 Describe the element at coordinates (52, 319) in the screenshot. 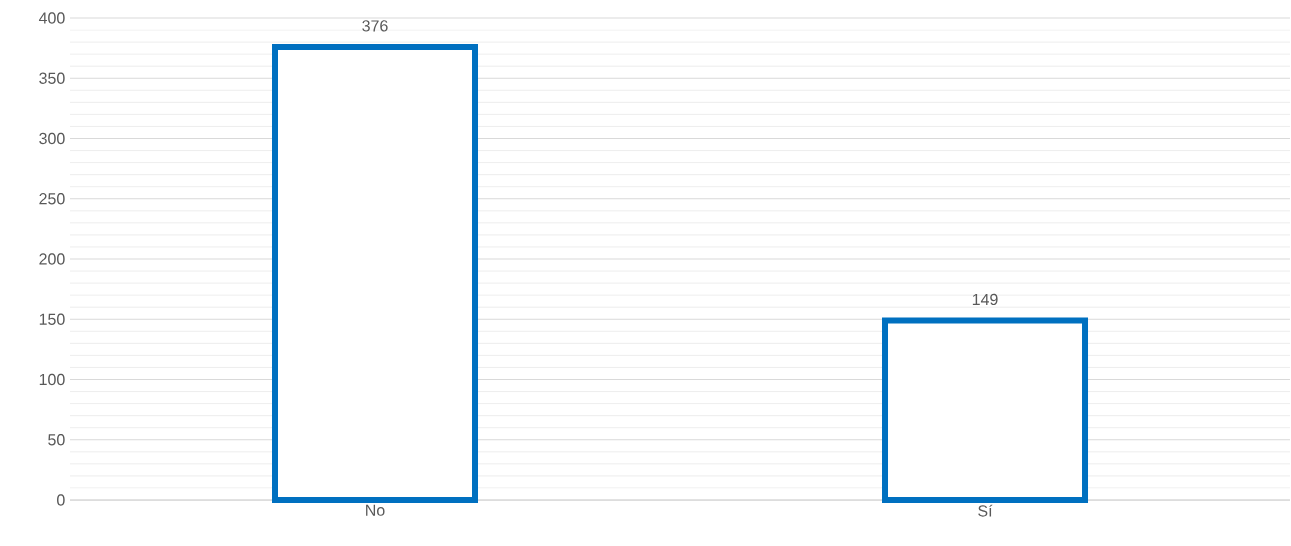

I see `y-tick-label: 150` at that location.